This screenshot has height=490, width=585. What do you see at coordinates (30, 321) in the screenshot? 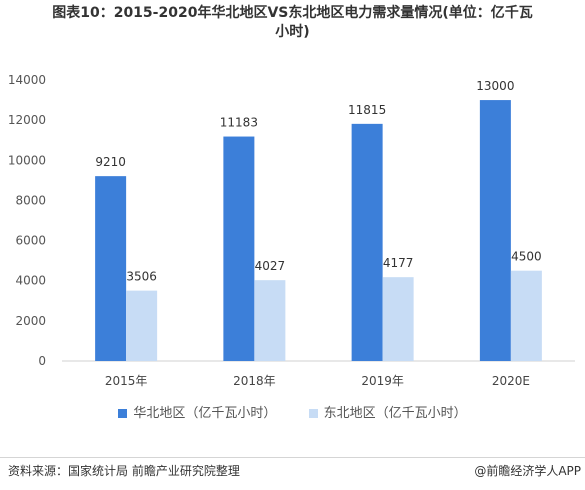
I see `y-tick-label: 2000` at bounding box center [30, 321].